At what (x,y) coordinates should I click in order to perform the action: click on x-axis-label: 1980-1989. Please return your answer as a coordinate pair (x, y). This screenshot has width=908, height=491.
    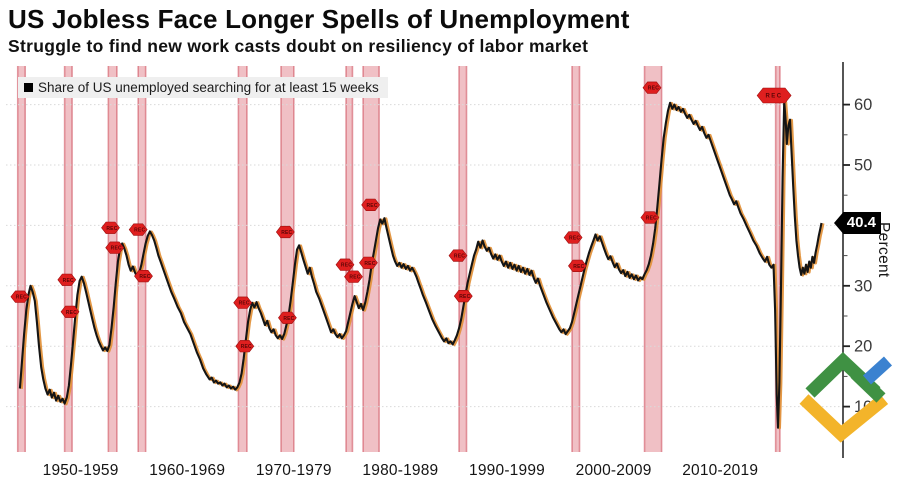
    Looking at the image, I should click on (400, 470).